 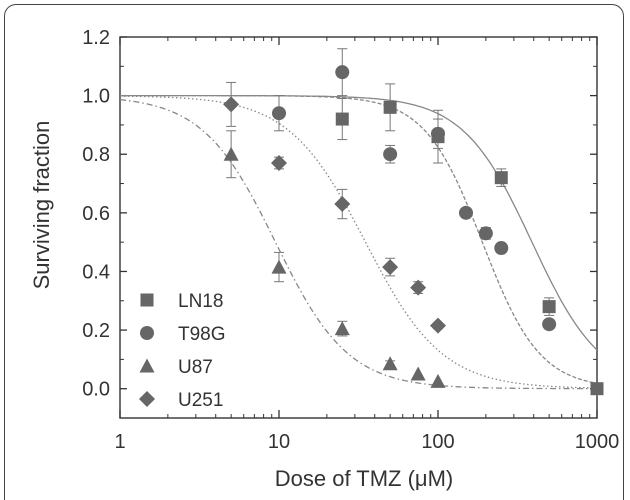 I want to click on y-axis-label: Surviving fraction, so click(x=41, y=205).